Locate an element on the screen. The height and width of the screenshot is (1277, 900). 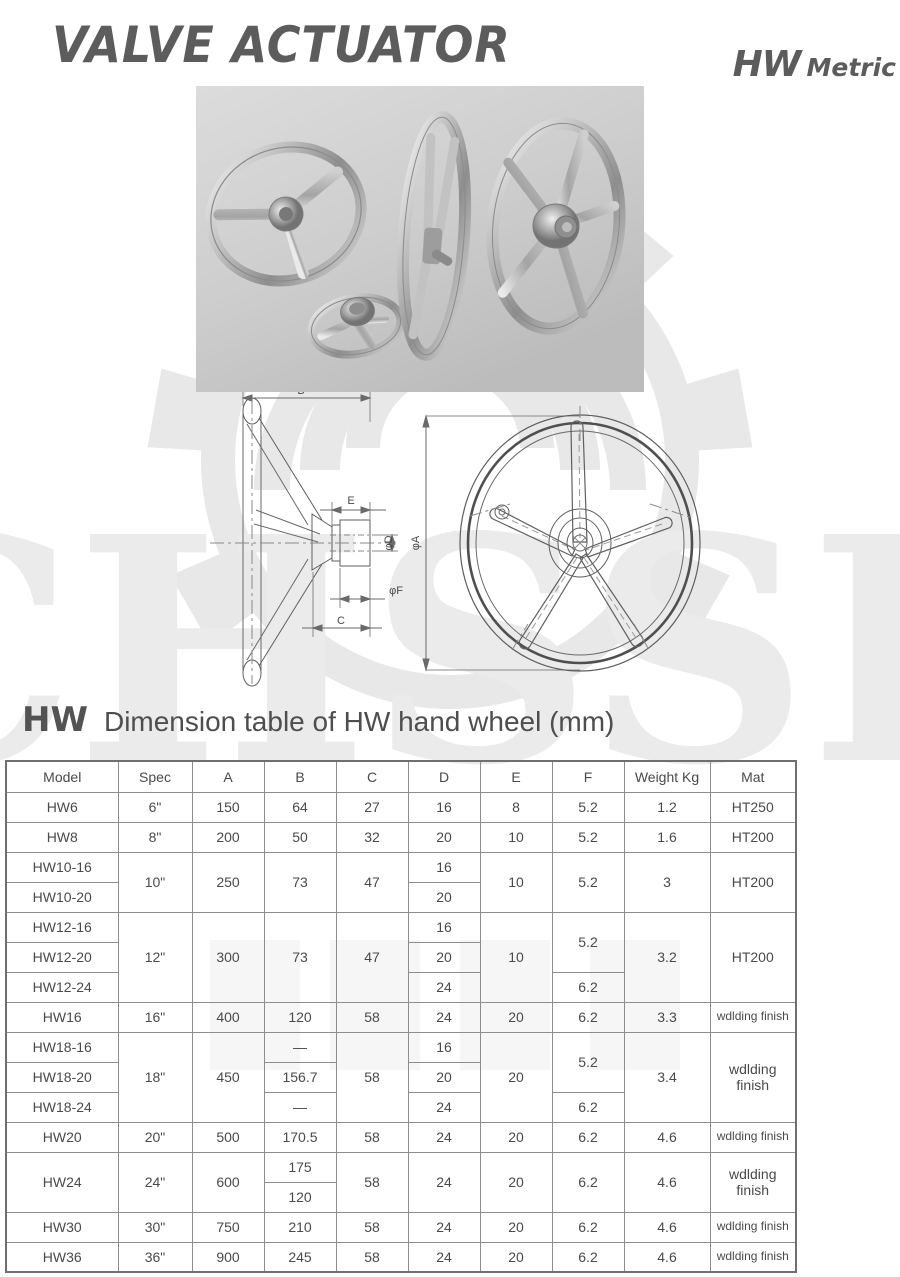
cell-a: 500 is located at coordinates (228, 1137).